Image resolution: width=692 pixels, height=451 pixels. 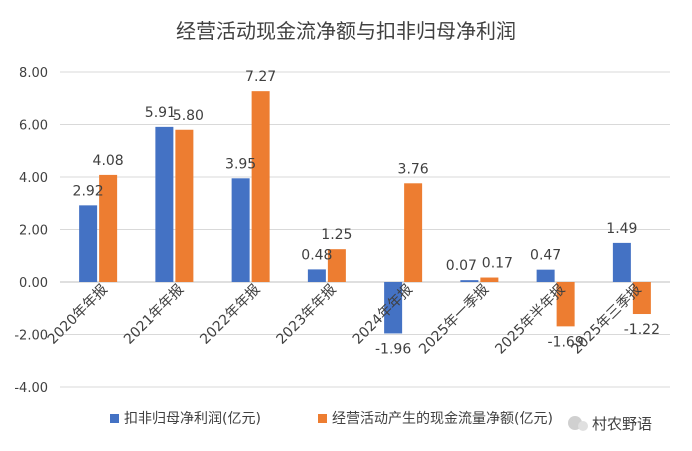 What do you see at coordinates (240, 164) in the screenshot?
I see `data-label: 3.95` at bounding box center [240, 164].